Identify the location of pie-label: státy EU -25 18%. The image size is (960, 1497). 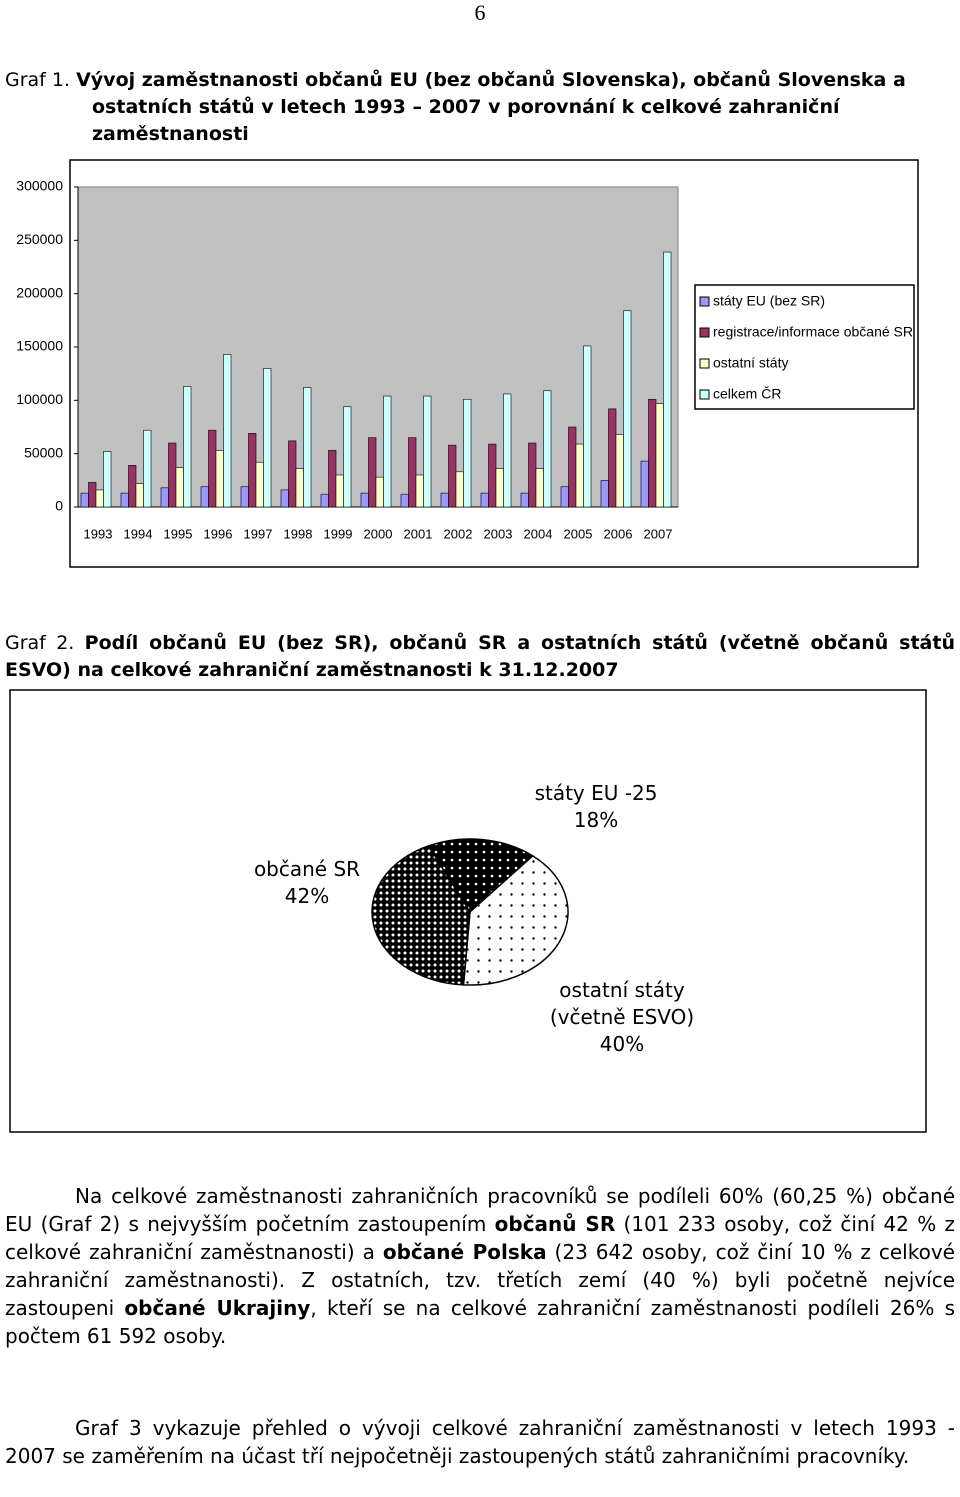
(596, 807).